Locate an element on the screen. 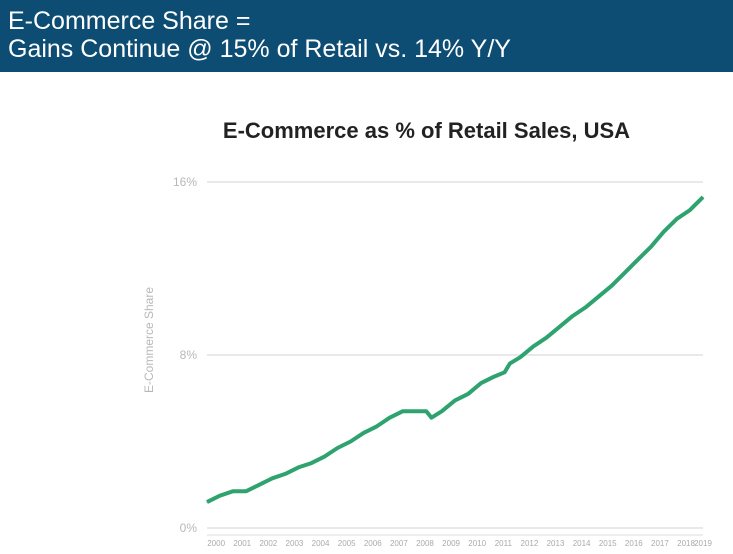  x-tick-label: 2005 is located at coordinates (347, 543).